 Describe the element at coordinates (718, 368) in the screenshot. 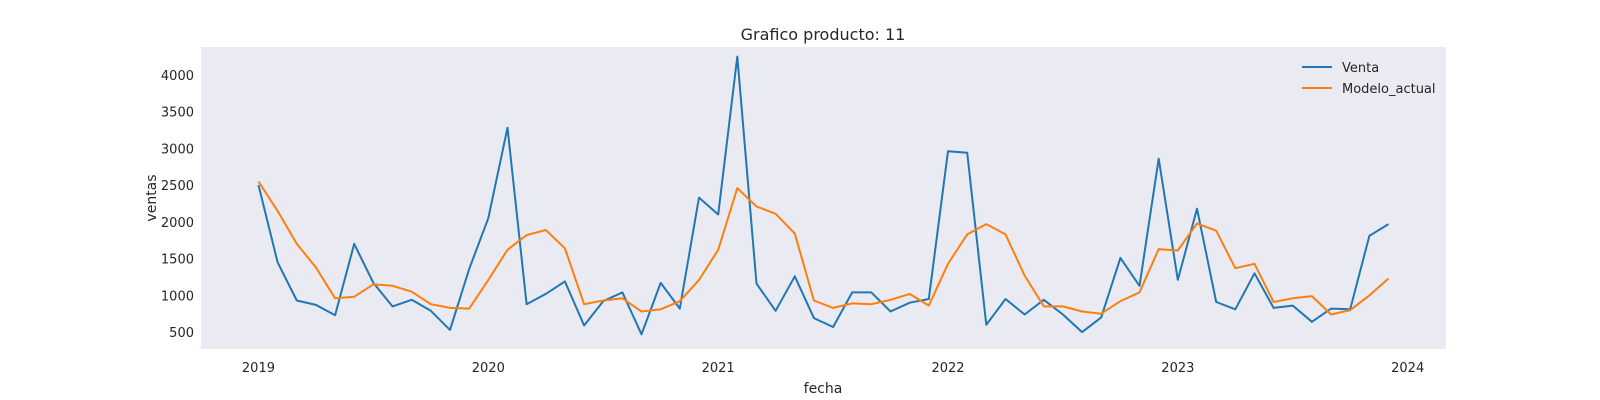

I see `x-tick-label: 2021` at that location.